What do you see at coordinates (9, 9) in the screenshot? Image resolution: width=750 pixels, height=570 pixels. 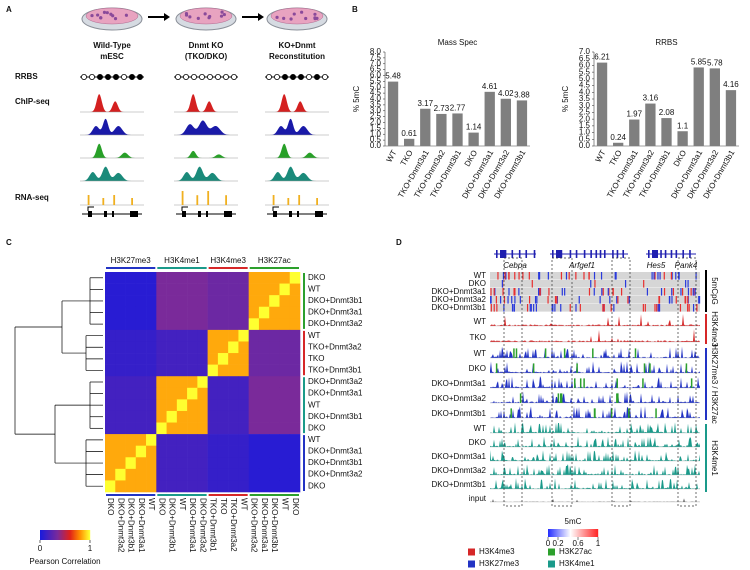 I see `panel-label: A` at bounding box center [9, 9].